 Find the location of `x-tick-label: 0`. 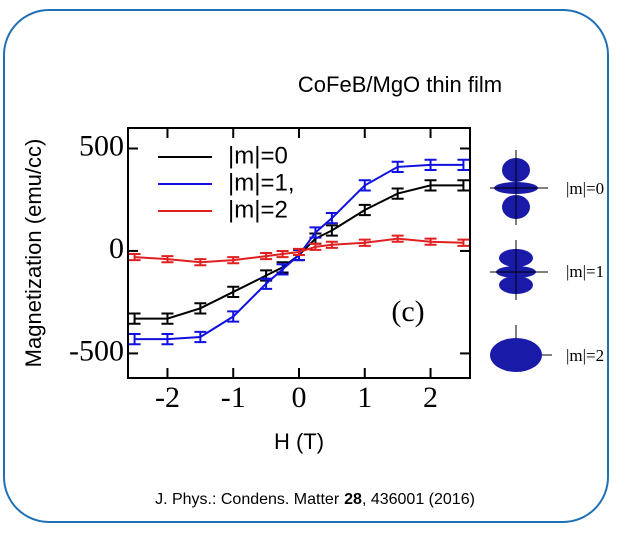

x-tick-label: 0 is located at coordinates (299, 397).